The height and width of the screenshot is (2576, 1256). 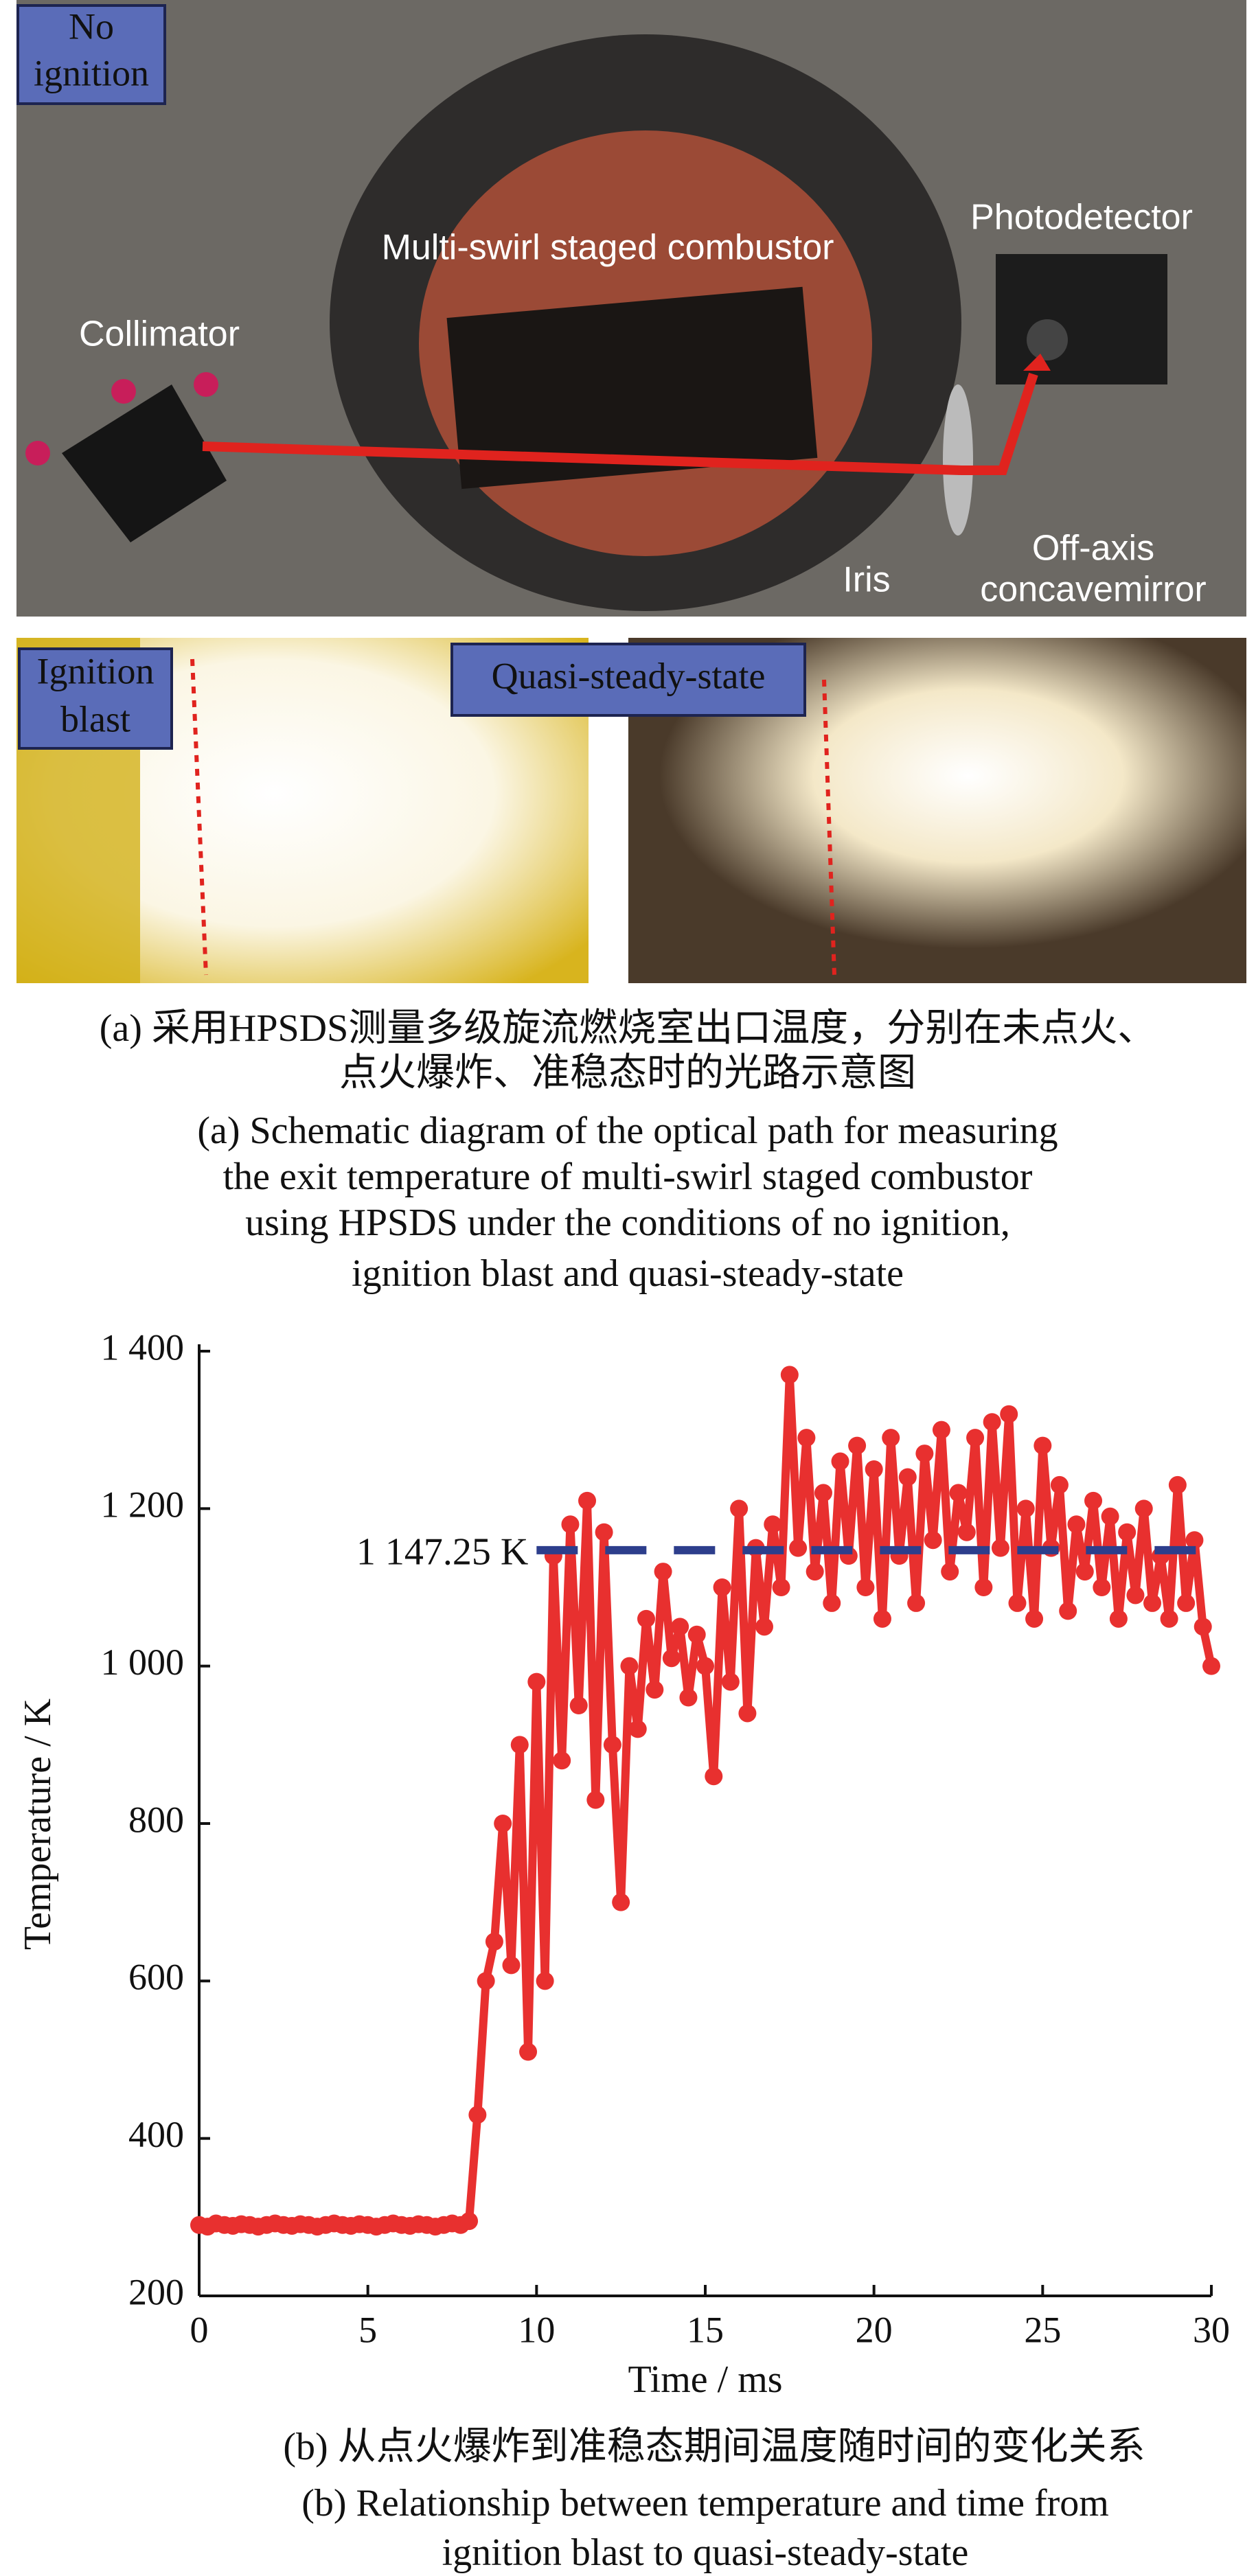 I want to click on y-tick-label: 600, so click(x=156, y=1977).